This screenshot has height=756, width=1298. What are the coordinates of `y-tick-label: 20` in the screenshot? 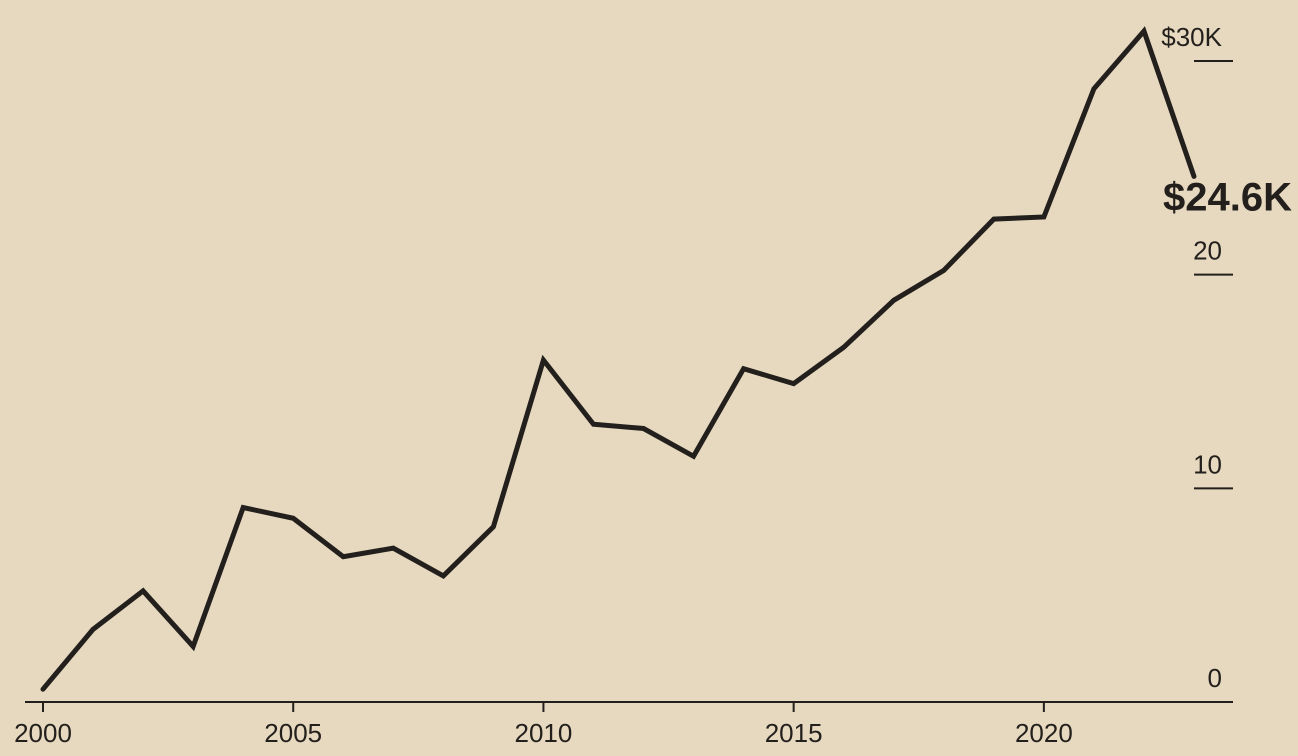 It's located at (1207, 251).